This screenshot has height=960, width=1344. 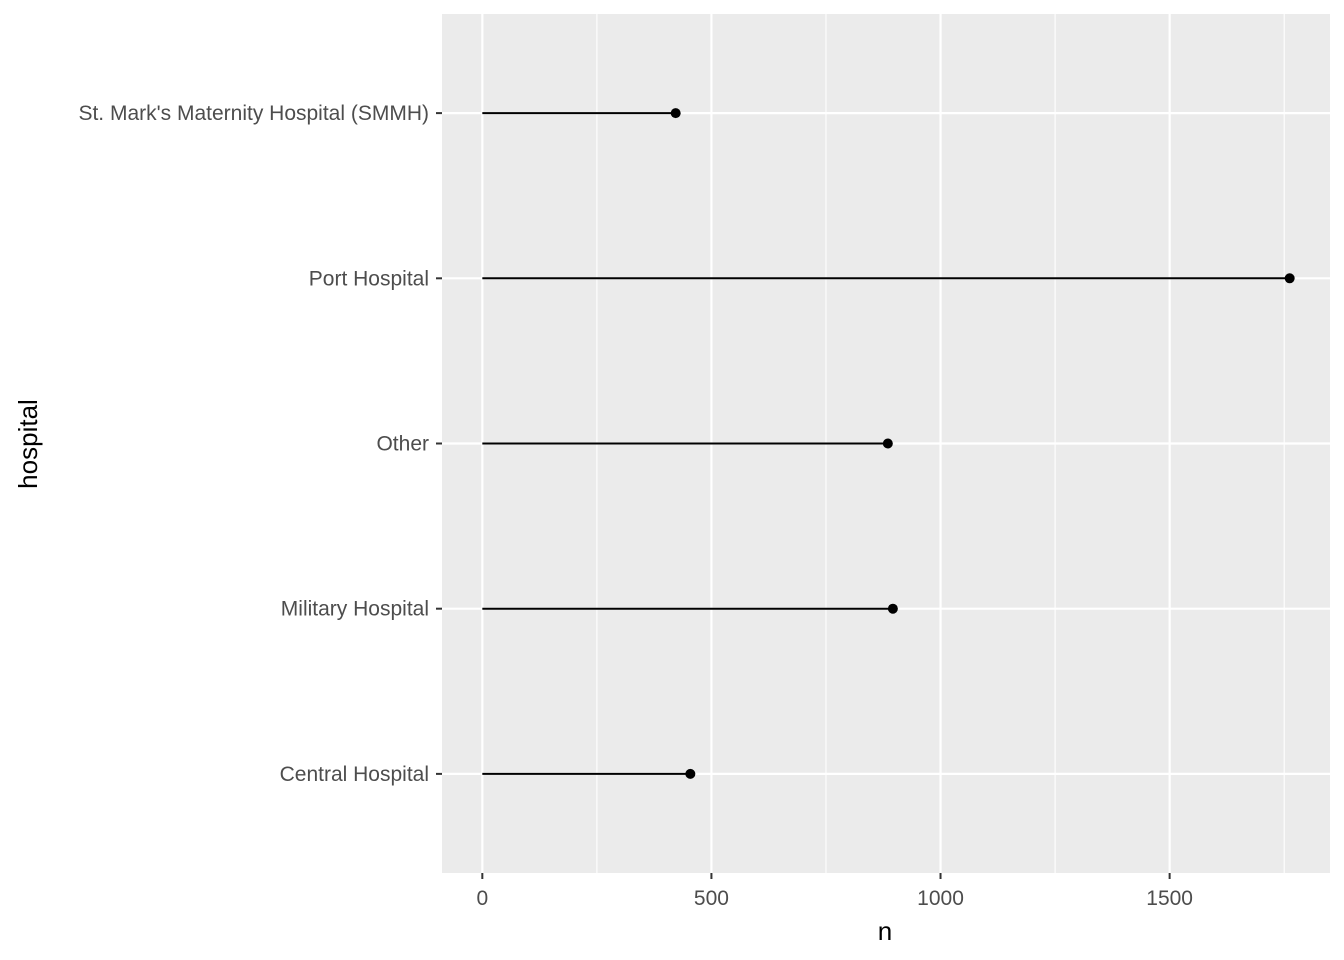 I want to click on y-tick-label: Central Hospital, so click(x=354, y=774).